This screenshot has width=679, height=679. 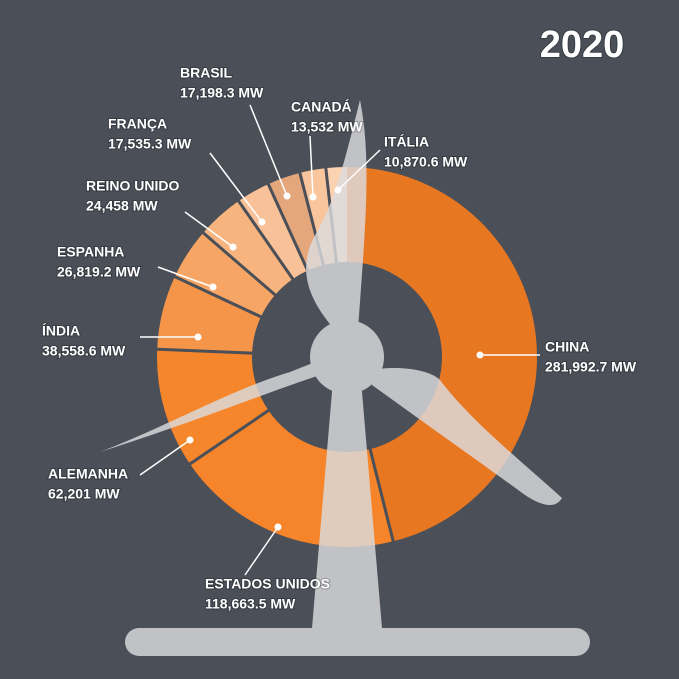 I want to click on category-label: ESTADOS UNIDOS, so click(x=267, y=584).